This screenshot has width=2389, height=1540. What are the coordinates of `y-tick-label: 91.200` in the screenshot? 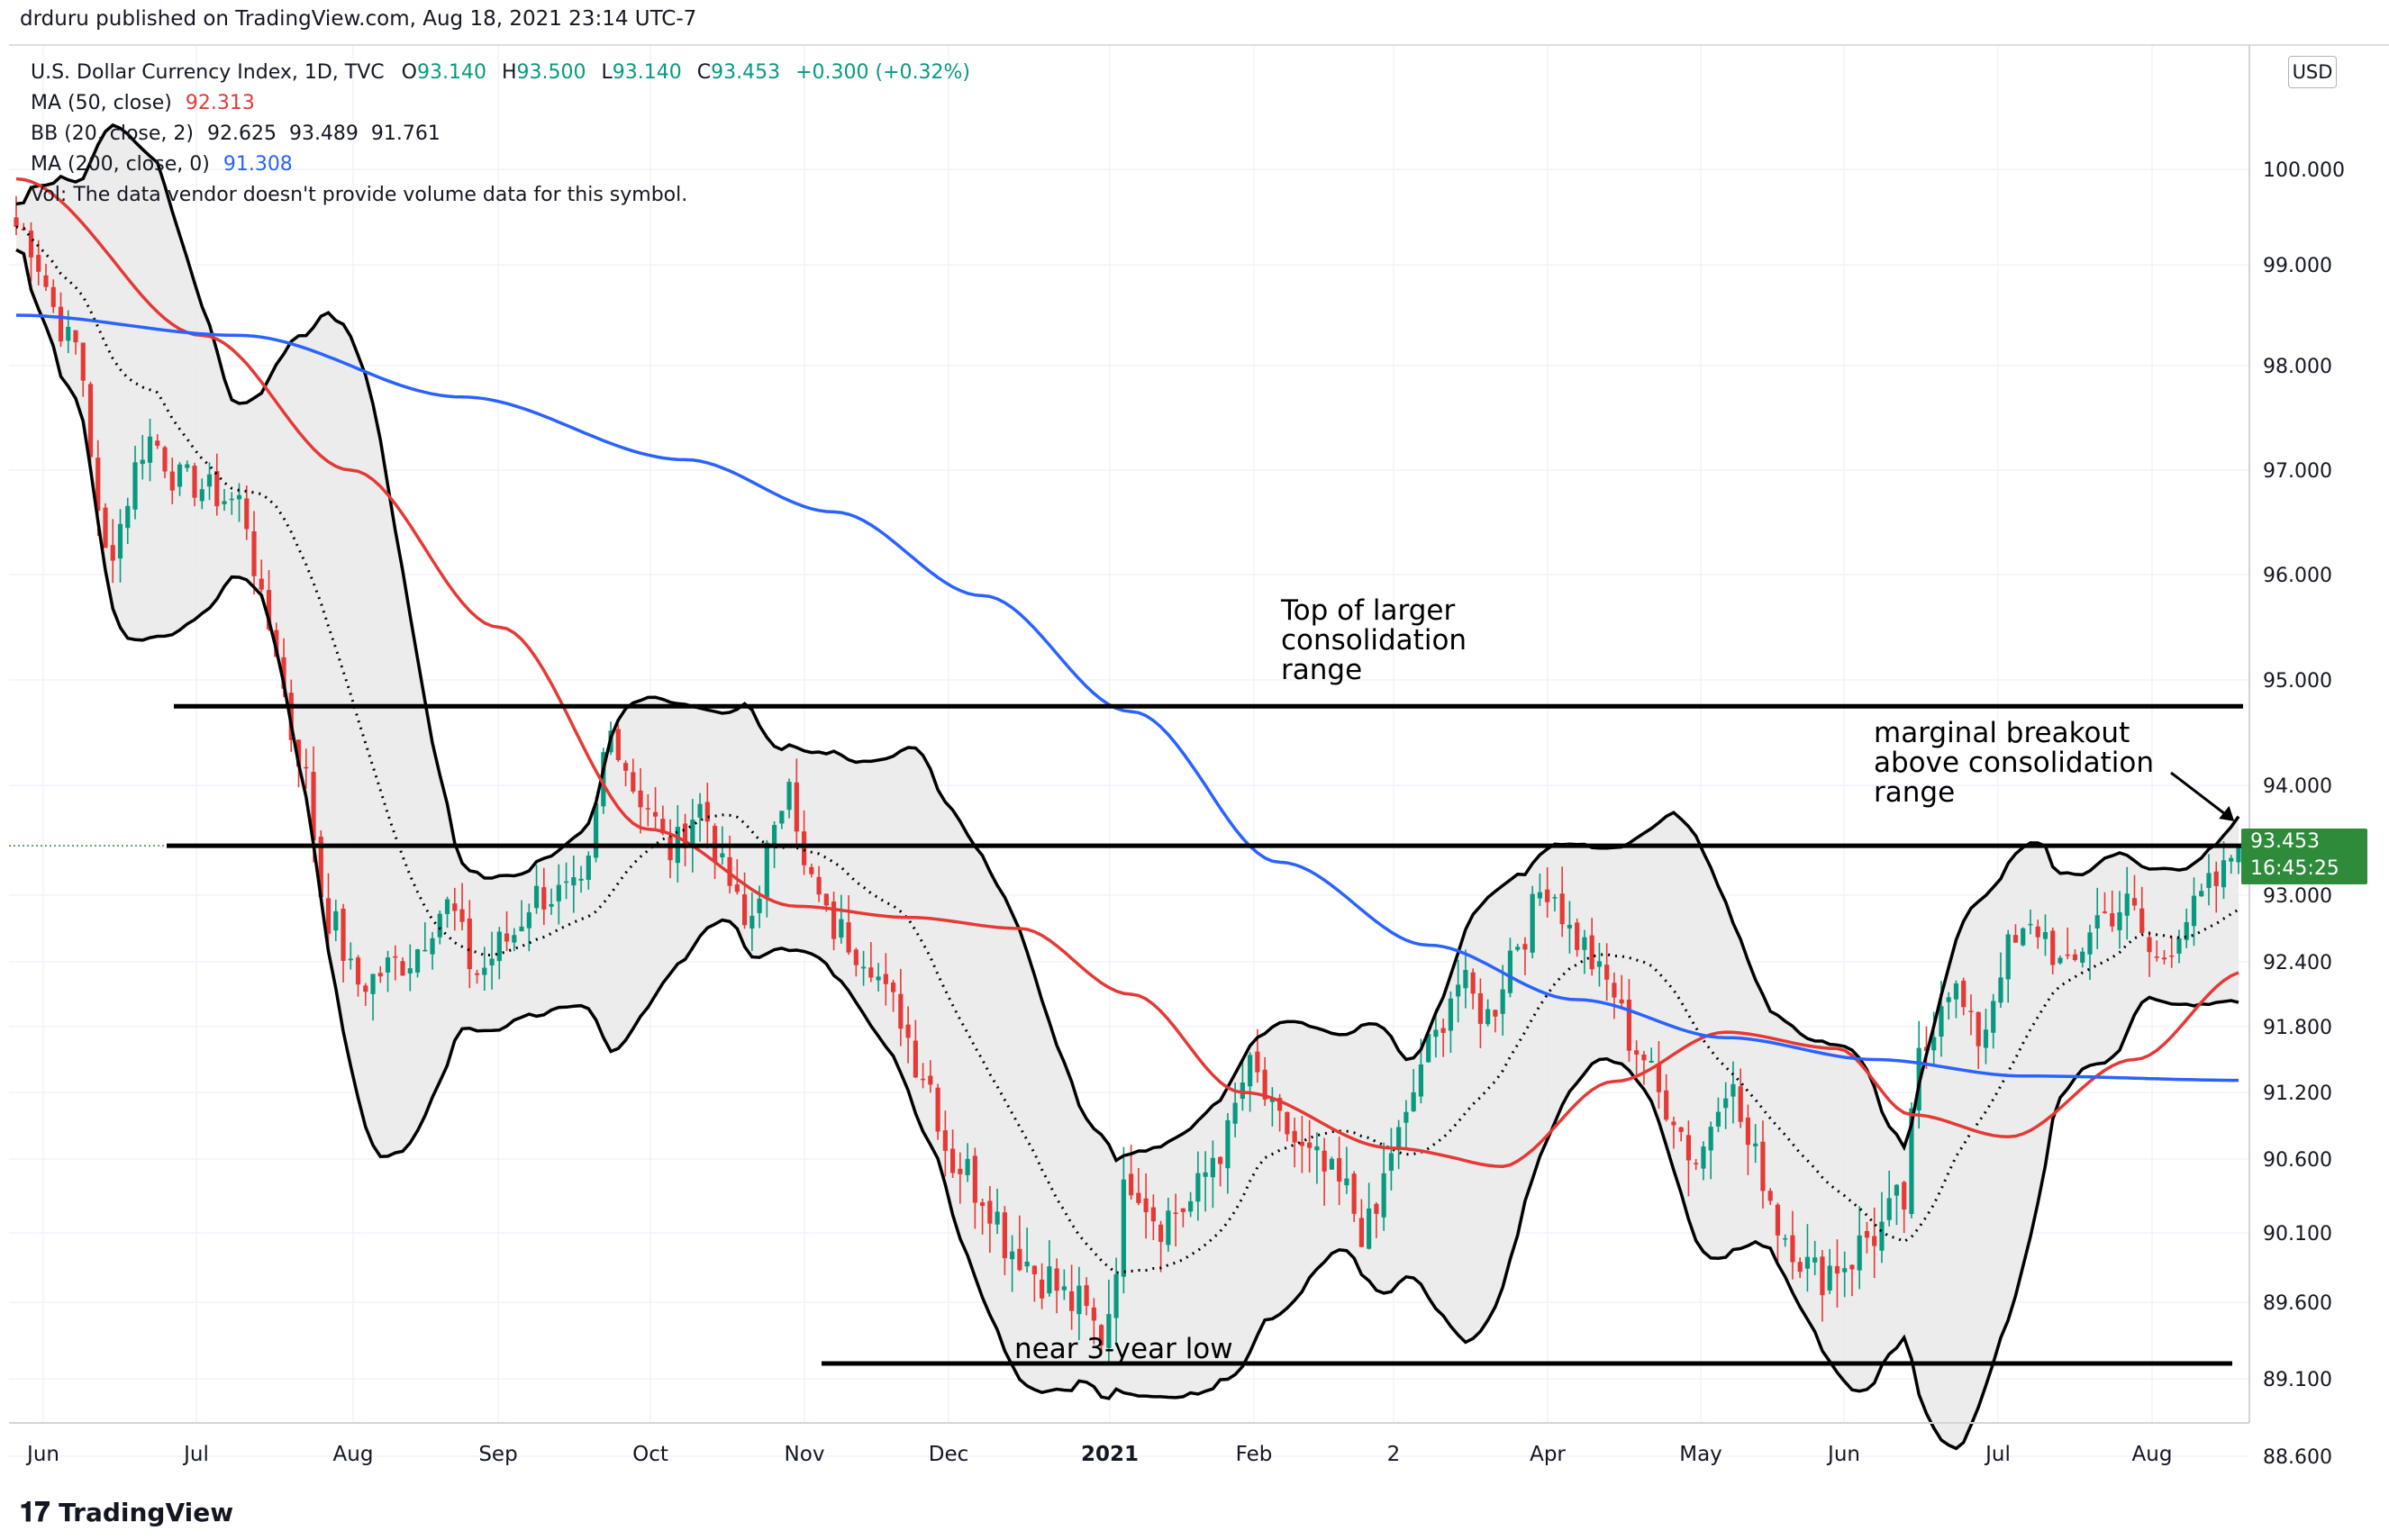 It's located at (2297, 1094).